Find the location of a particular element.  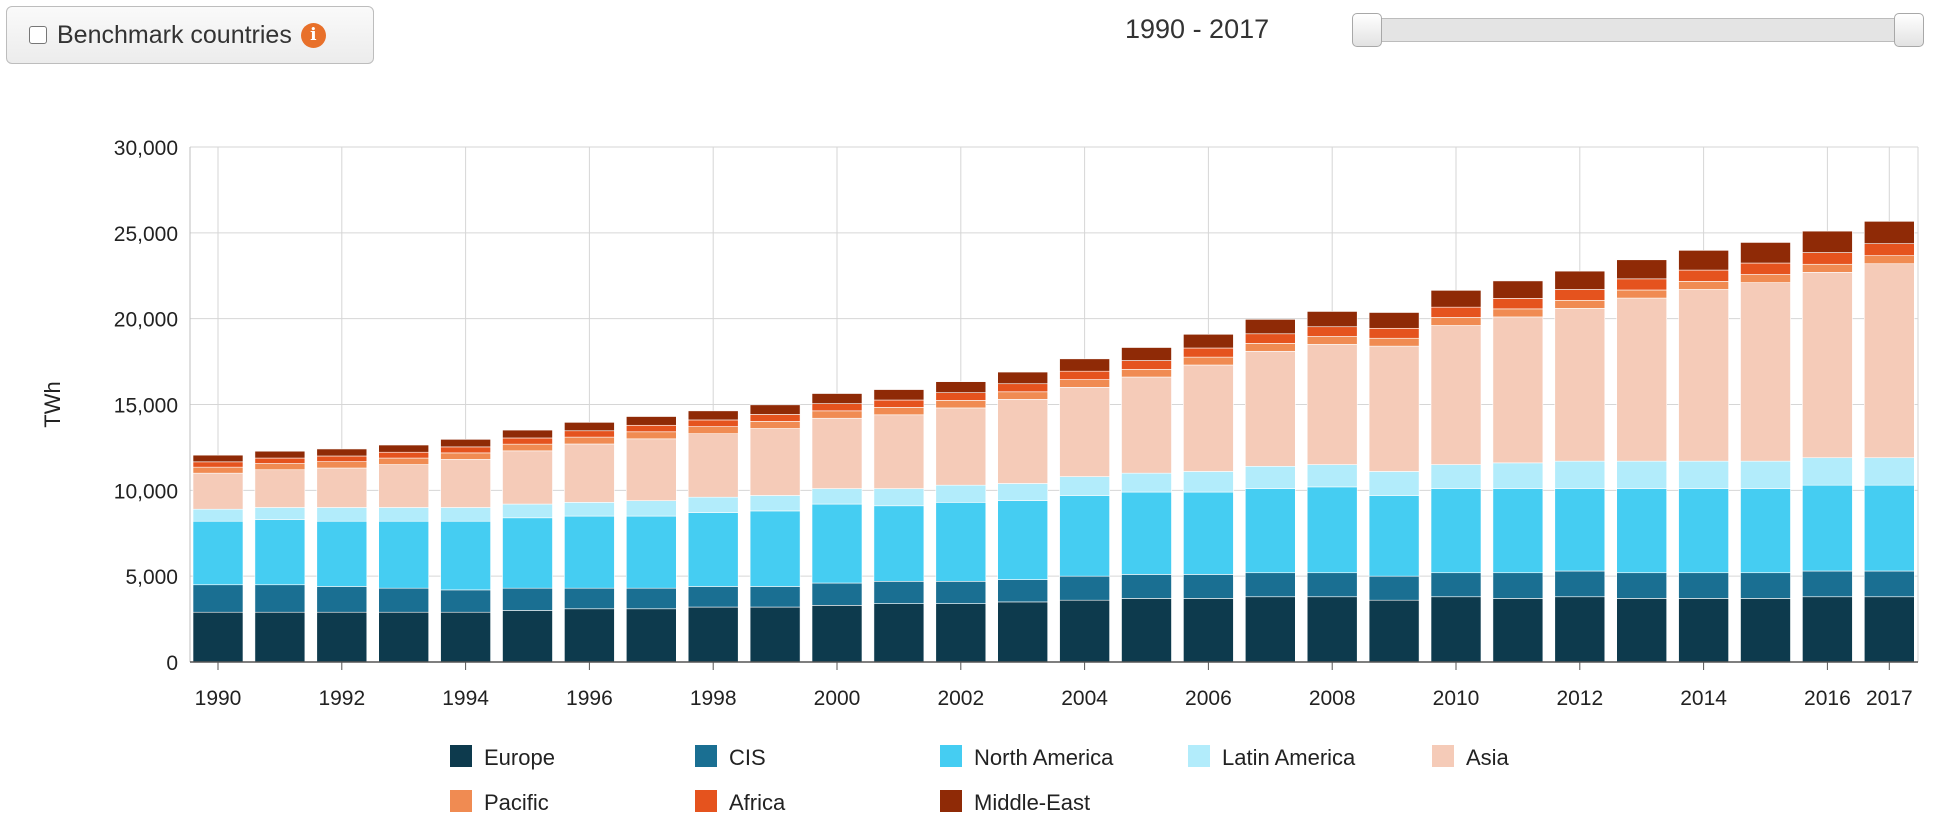

bar-africa-2013 is located at coordinates (1641, 284).